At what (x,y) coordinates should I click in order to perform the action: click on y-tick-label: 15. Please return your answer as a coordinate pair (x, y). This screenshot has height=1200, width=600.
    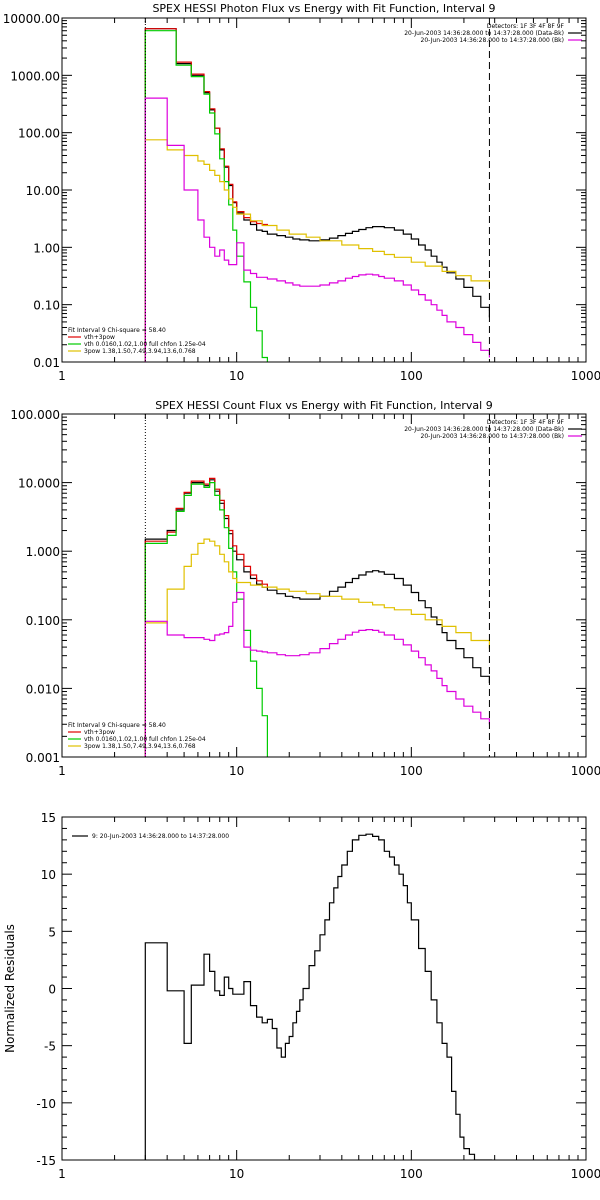
    Looking at the image, I should click on (48, 818).